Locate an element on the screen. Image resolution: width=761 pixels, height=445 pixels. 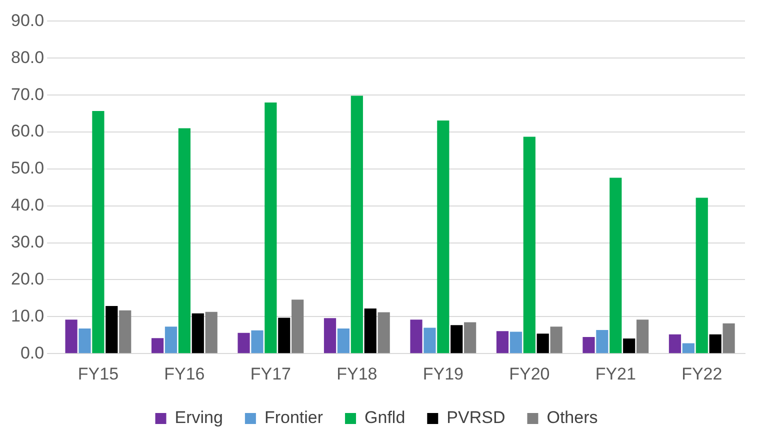
x-tick-label: FY16 is located at coordinates (184, 374).